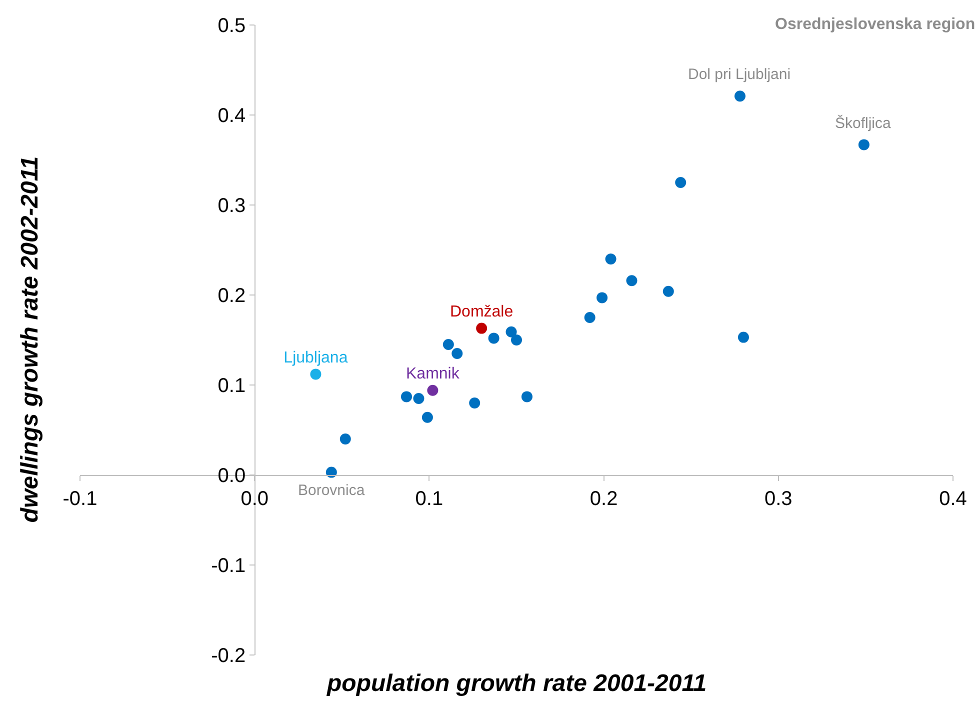 This screenshot has width=980, height=717. I want to click on y-axis-title: dwellings growth rate 2002-2011, so click(30, 339).